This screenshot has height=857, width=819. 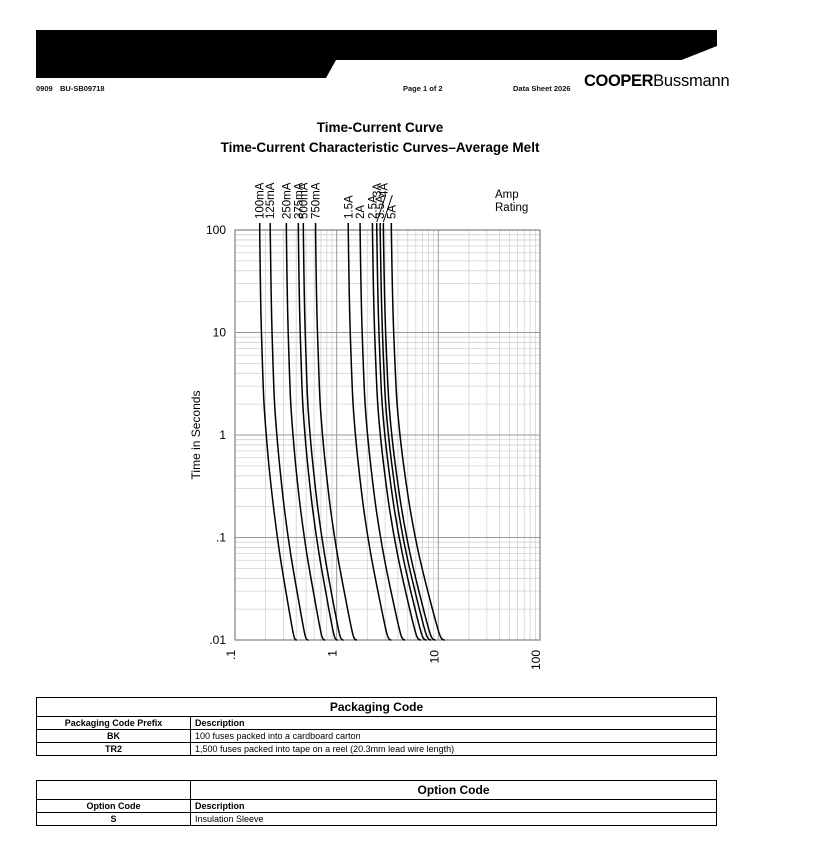 What do you see at coordinates (196, 435) in the screenshot?
I see `y-axis-title: Time in Seconds` at bounding box center [196, 435].